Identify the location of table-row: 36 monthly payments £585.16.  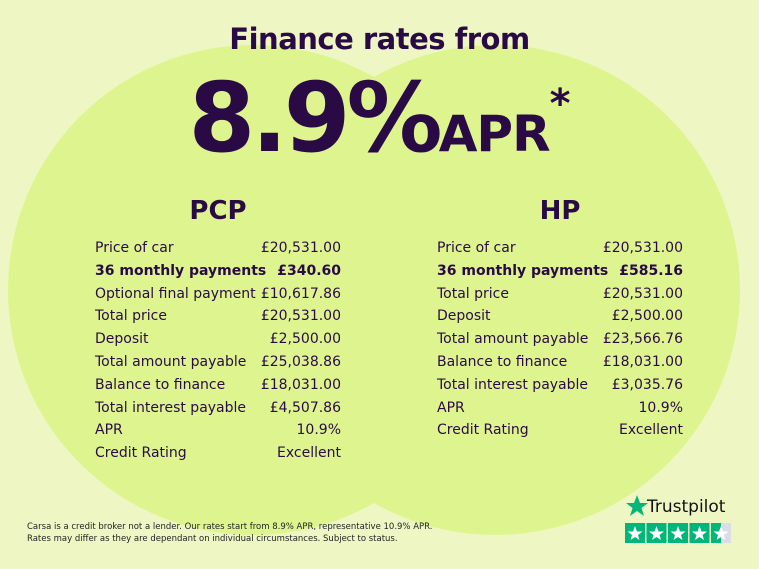
(560, 274).